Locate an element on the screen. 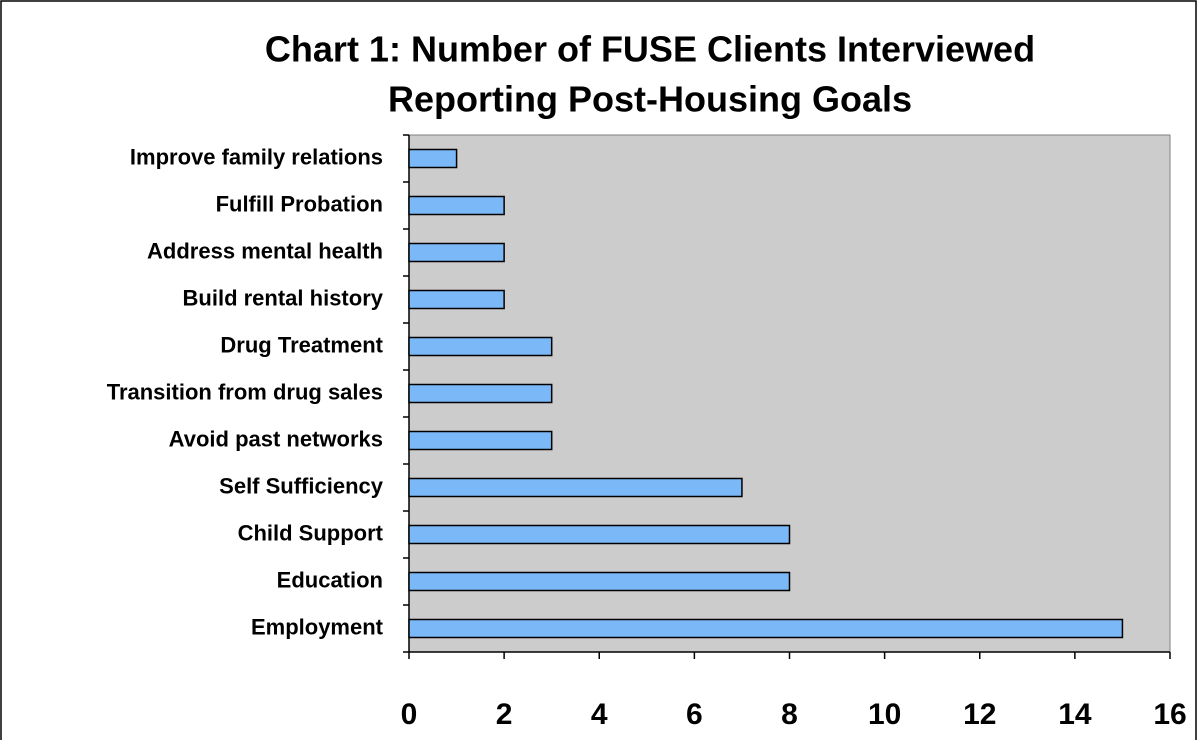  x-tick-label: 14 is located at coordinates (1075, 714).